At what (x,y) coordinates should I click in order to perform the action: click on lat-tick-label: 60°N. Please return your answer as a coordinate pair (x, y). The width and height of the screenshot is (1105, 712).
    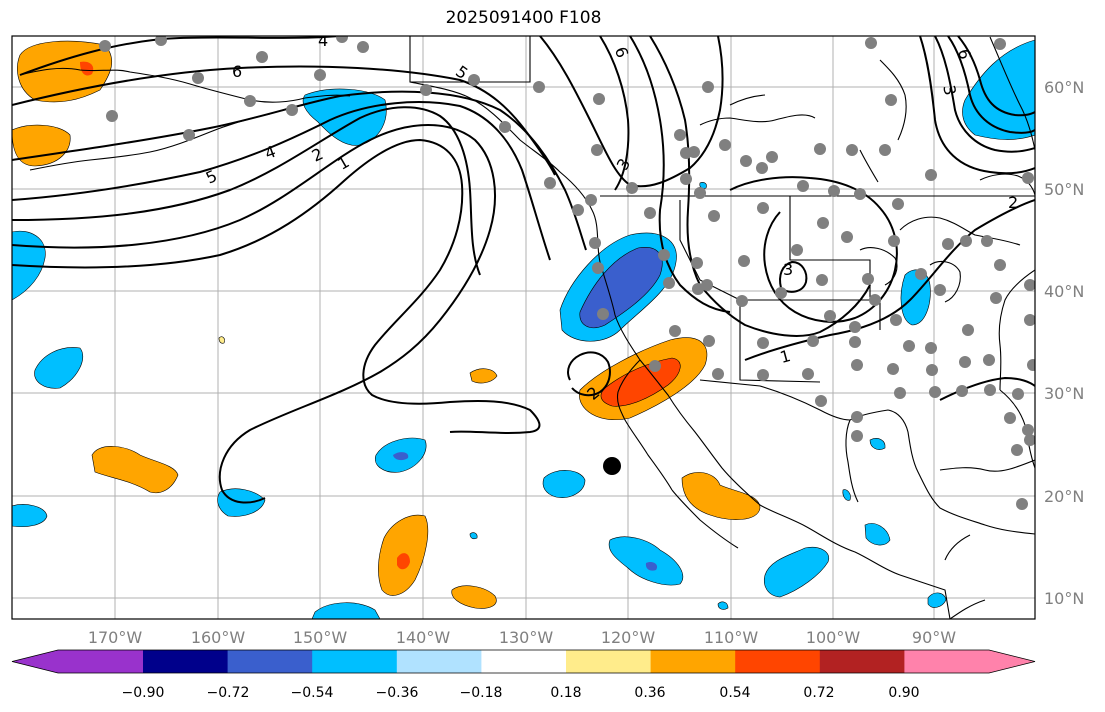
    Looking at the image, I should click on (1064, 87).